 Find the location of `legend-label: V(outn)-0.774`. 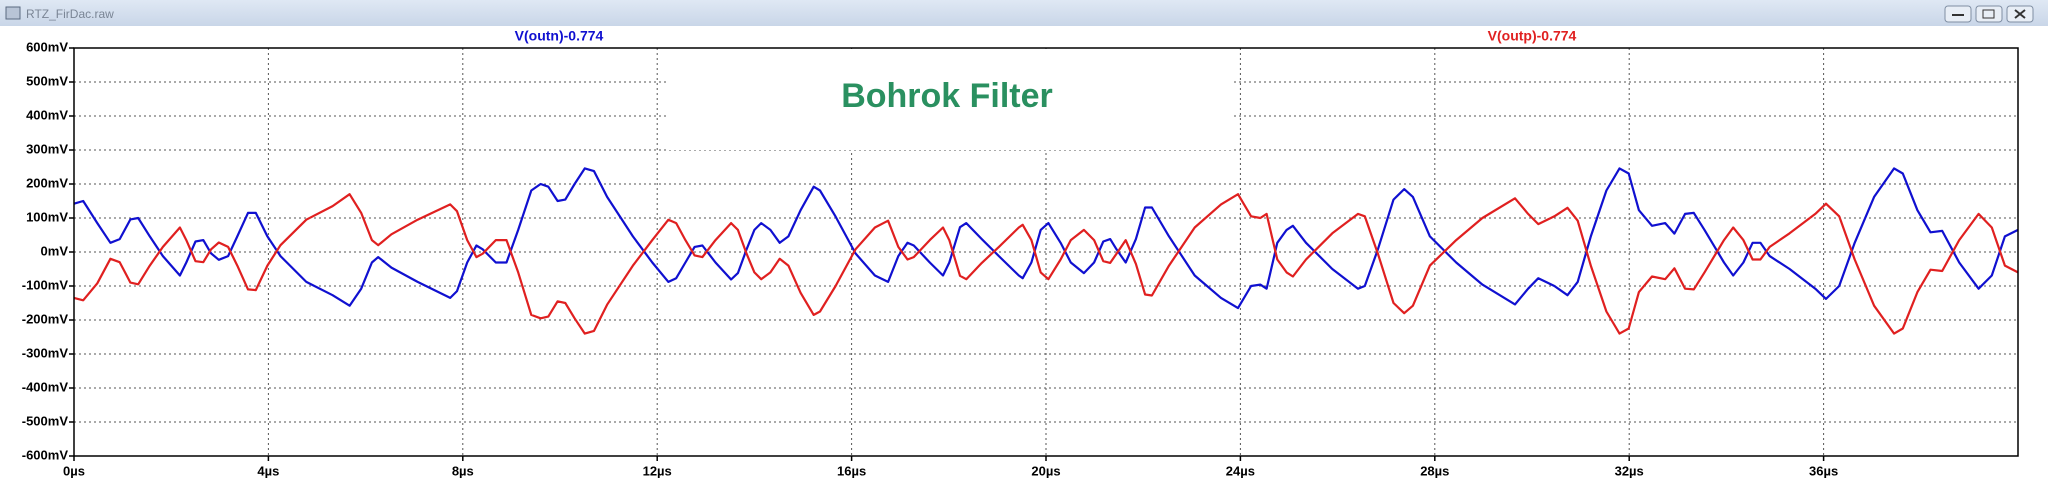

legend-label: V(outn)-0.774 is located at coordinates (559, 36).